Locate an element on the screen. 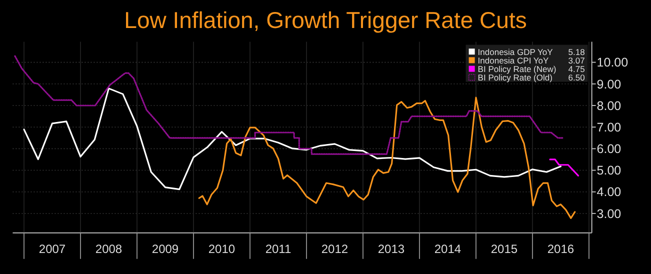 This screenshot has height=274, width=651. legend-label: BI Policy Rate (Old) is located at coordinates (515, 77).